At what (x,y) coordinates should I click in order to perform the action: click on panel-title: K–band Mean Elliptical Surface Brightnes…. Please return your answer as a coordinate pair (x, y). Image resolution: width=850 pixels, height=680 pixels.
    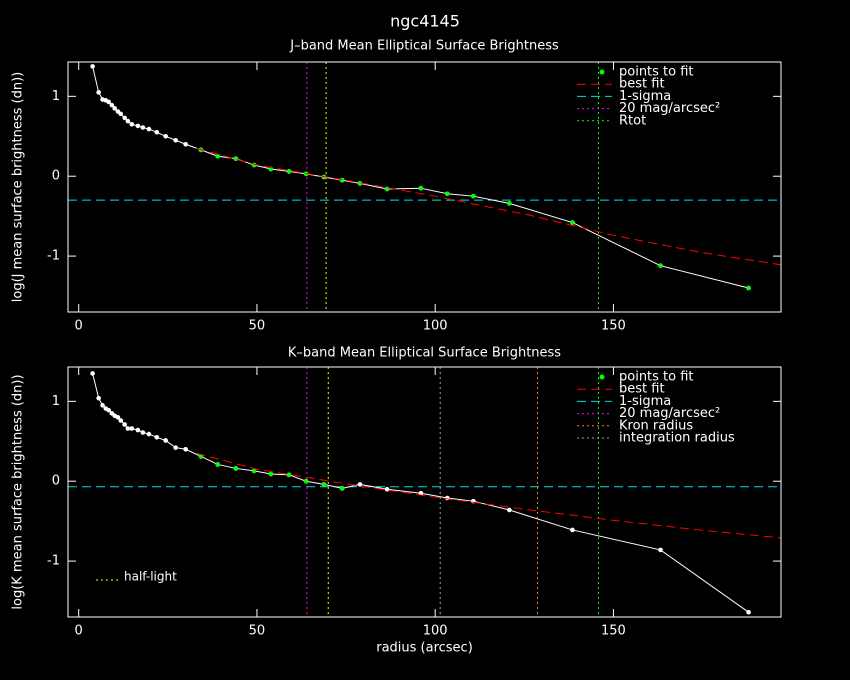
    Looking at the image, I should click on (424, 353).